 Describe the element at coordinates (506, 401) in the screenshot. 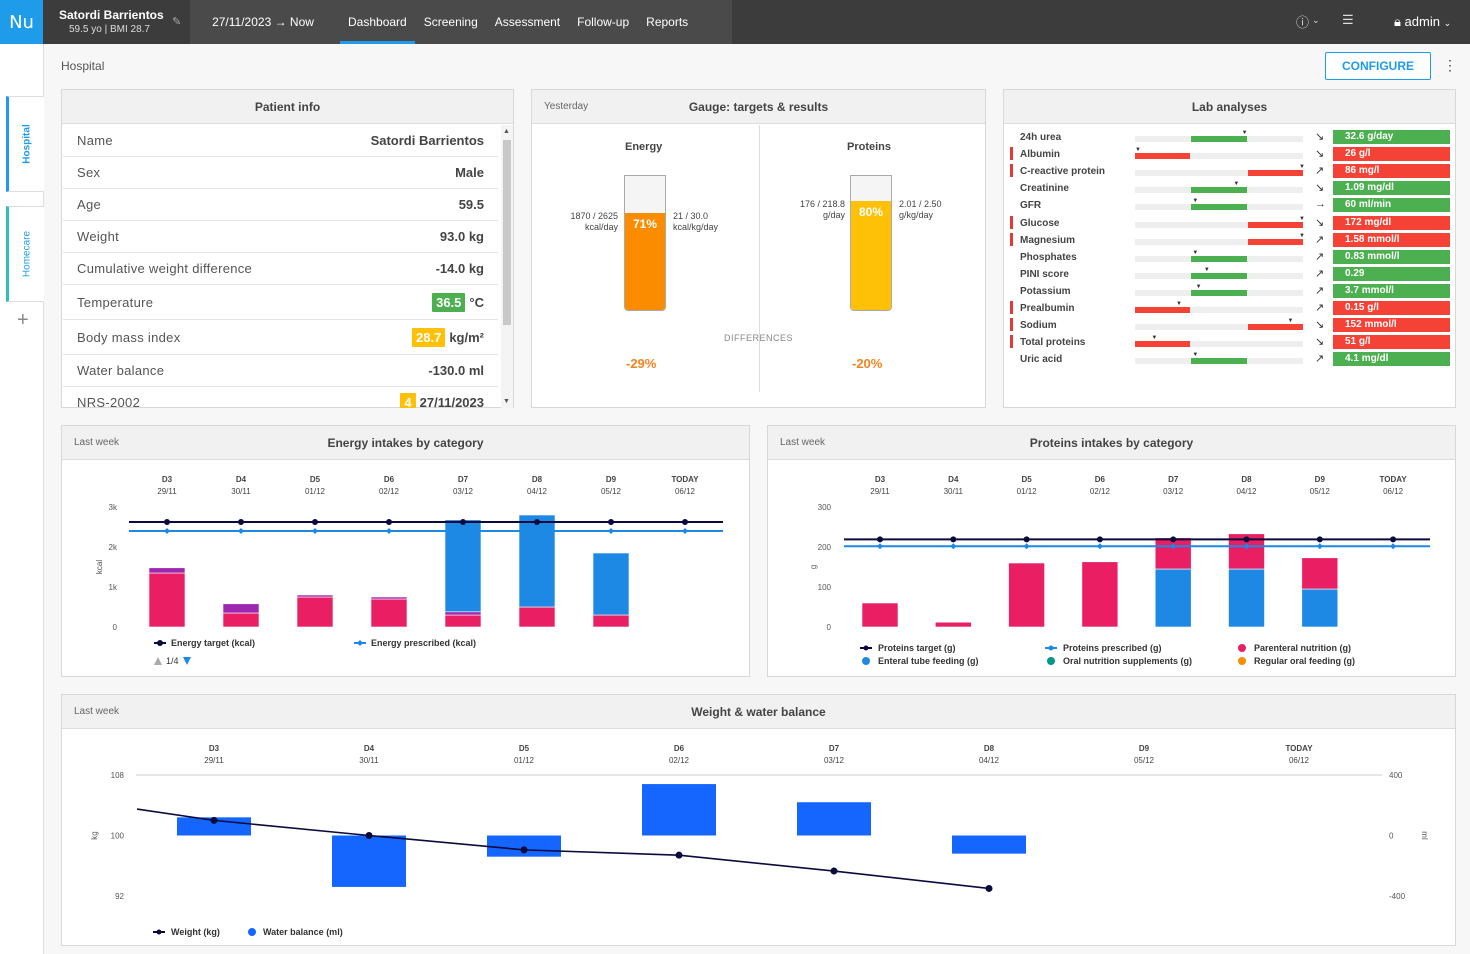

I see `scroll-down-icon: ▼` at that location.